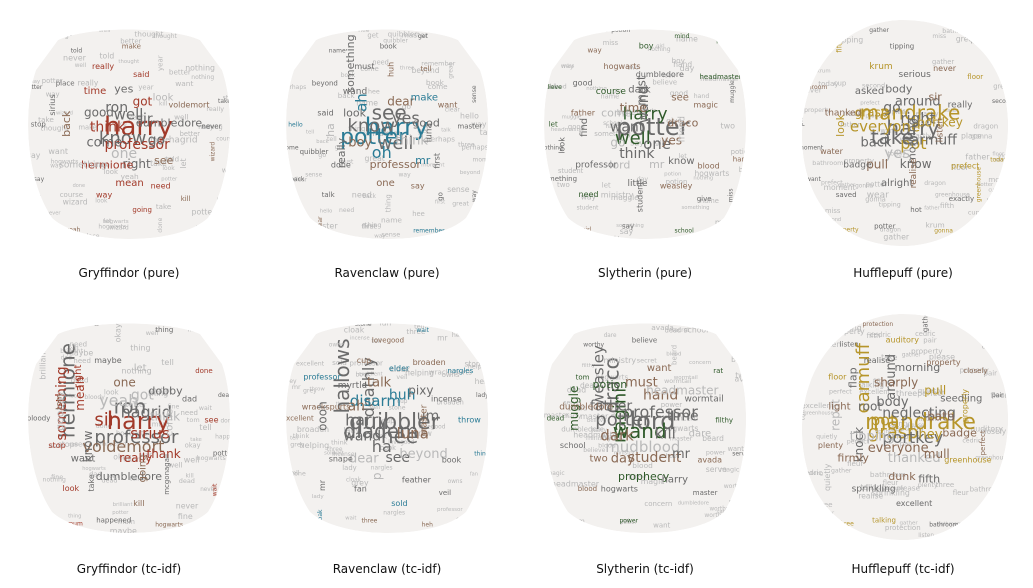 This screenshot has height=588, width=1033. I want to click on wordcloud-filler-word: power, so click(671, 405).